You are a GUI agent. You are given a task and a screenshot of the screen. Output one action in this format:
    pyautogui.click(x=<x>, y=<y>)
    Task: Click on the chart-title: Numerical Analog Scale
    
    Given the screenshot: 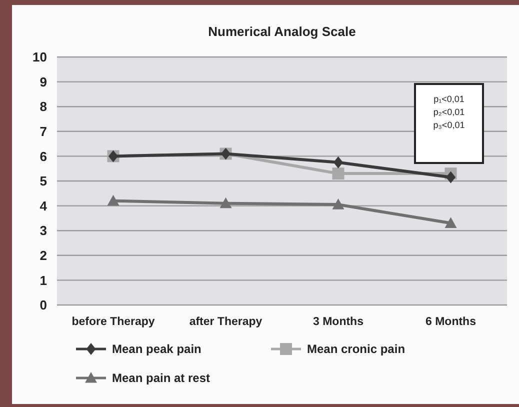 What is the action you would take?
    pyautogui.click(x=282, y=31)
    